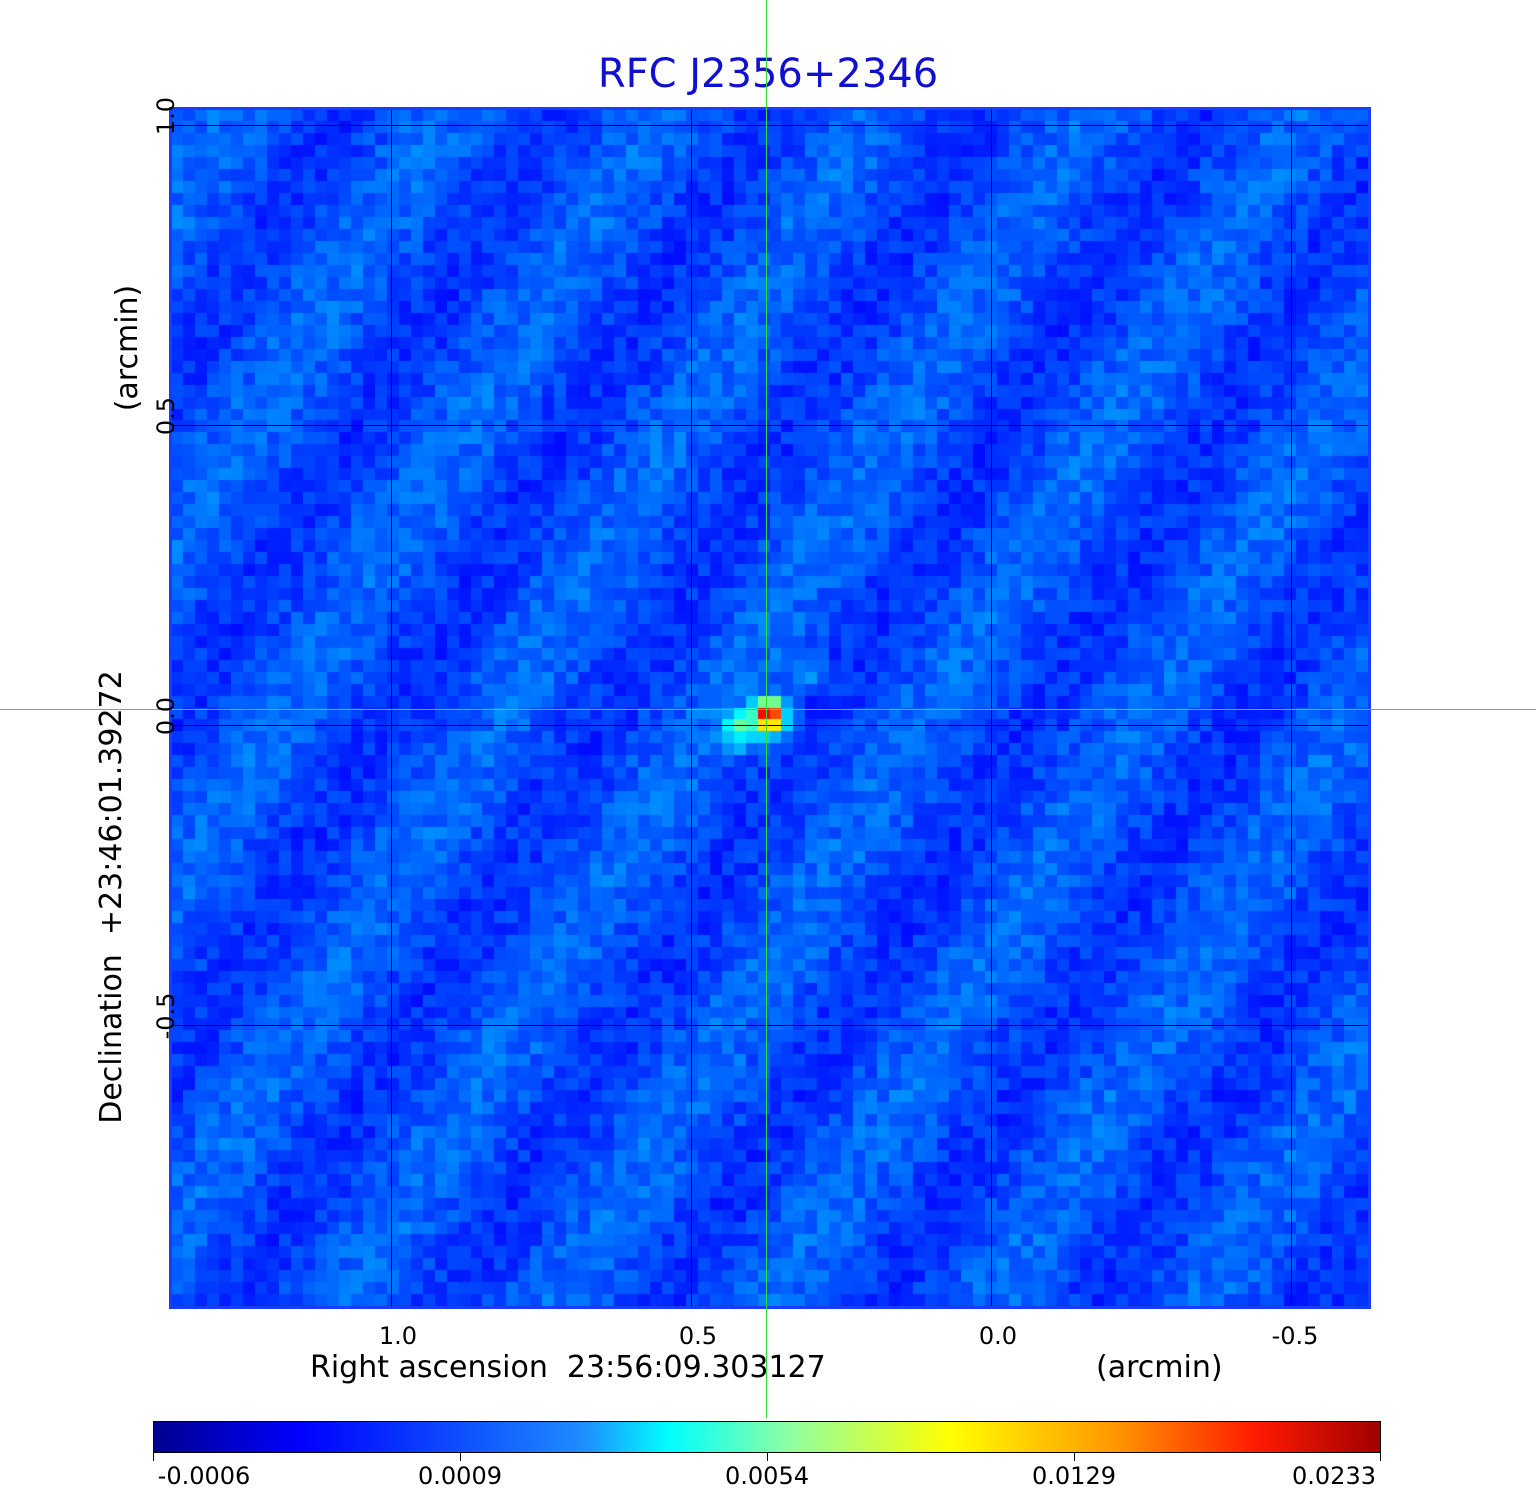  I want to click on grid-line-dec--0.5, so click(770, 1025).